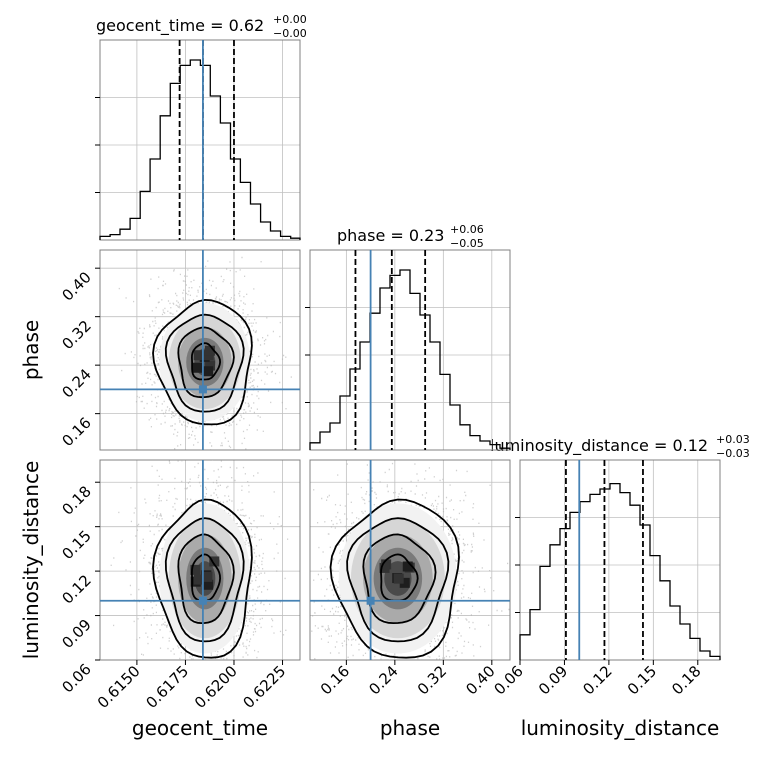 This screenshot has width=760, height=760. What do you see at coordinates (508, 680) in the screenshot?
I see `x-tick-label-luminosity-distance: 0.06` at bounding box center [508, 680].